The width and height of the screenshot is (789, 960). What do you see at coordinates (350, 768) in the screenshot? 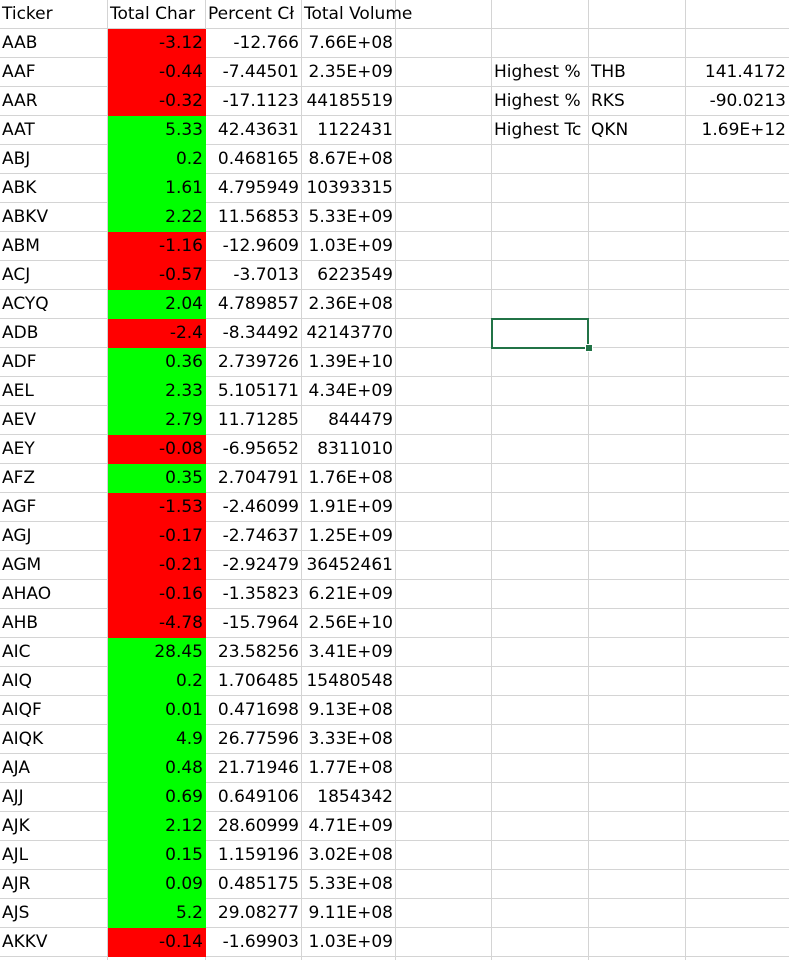
I see `total-volume-cell: 1.77E+08` at bounding box center [350, 768].